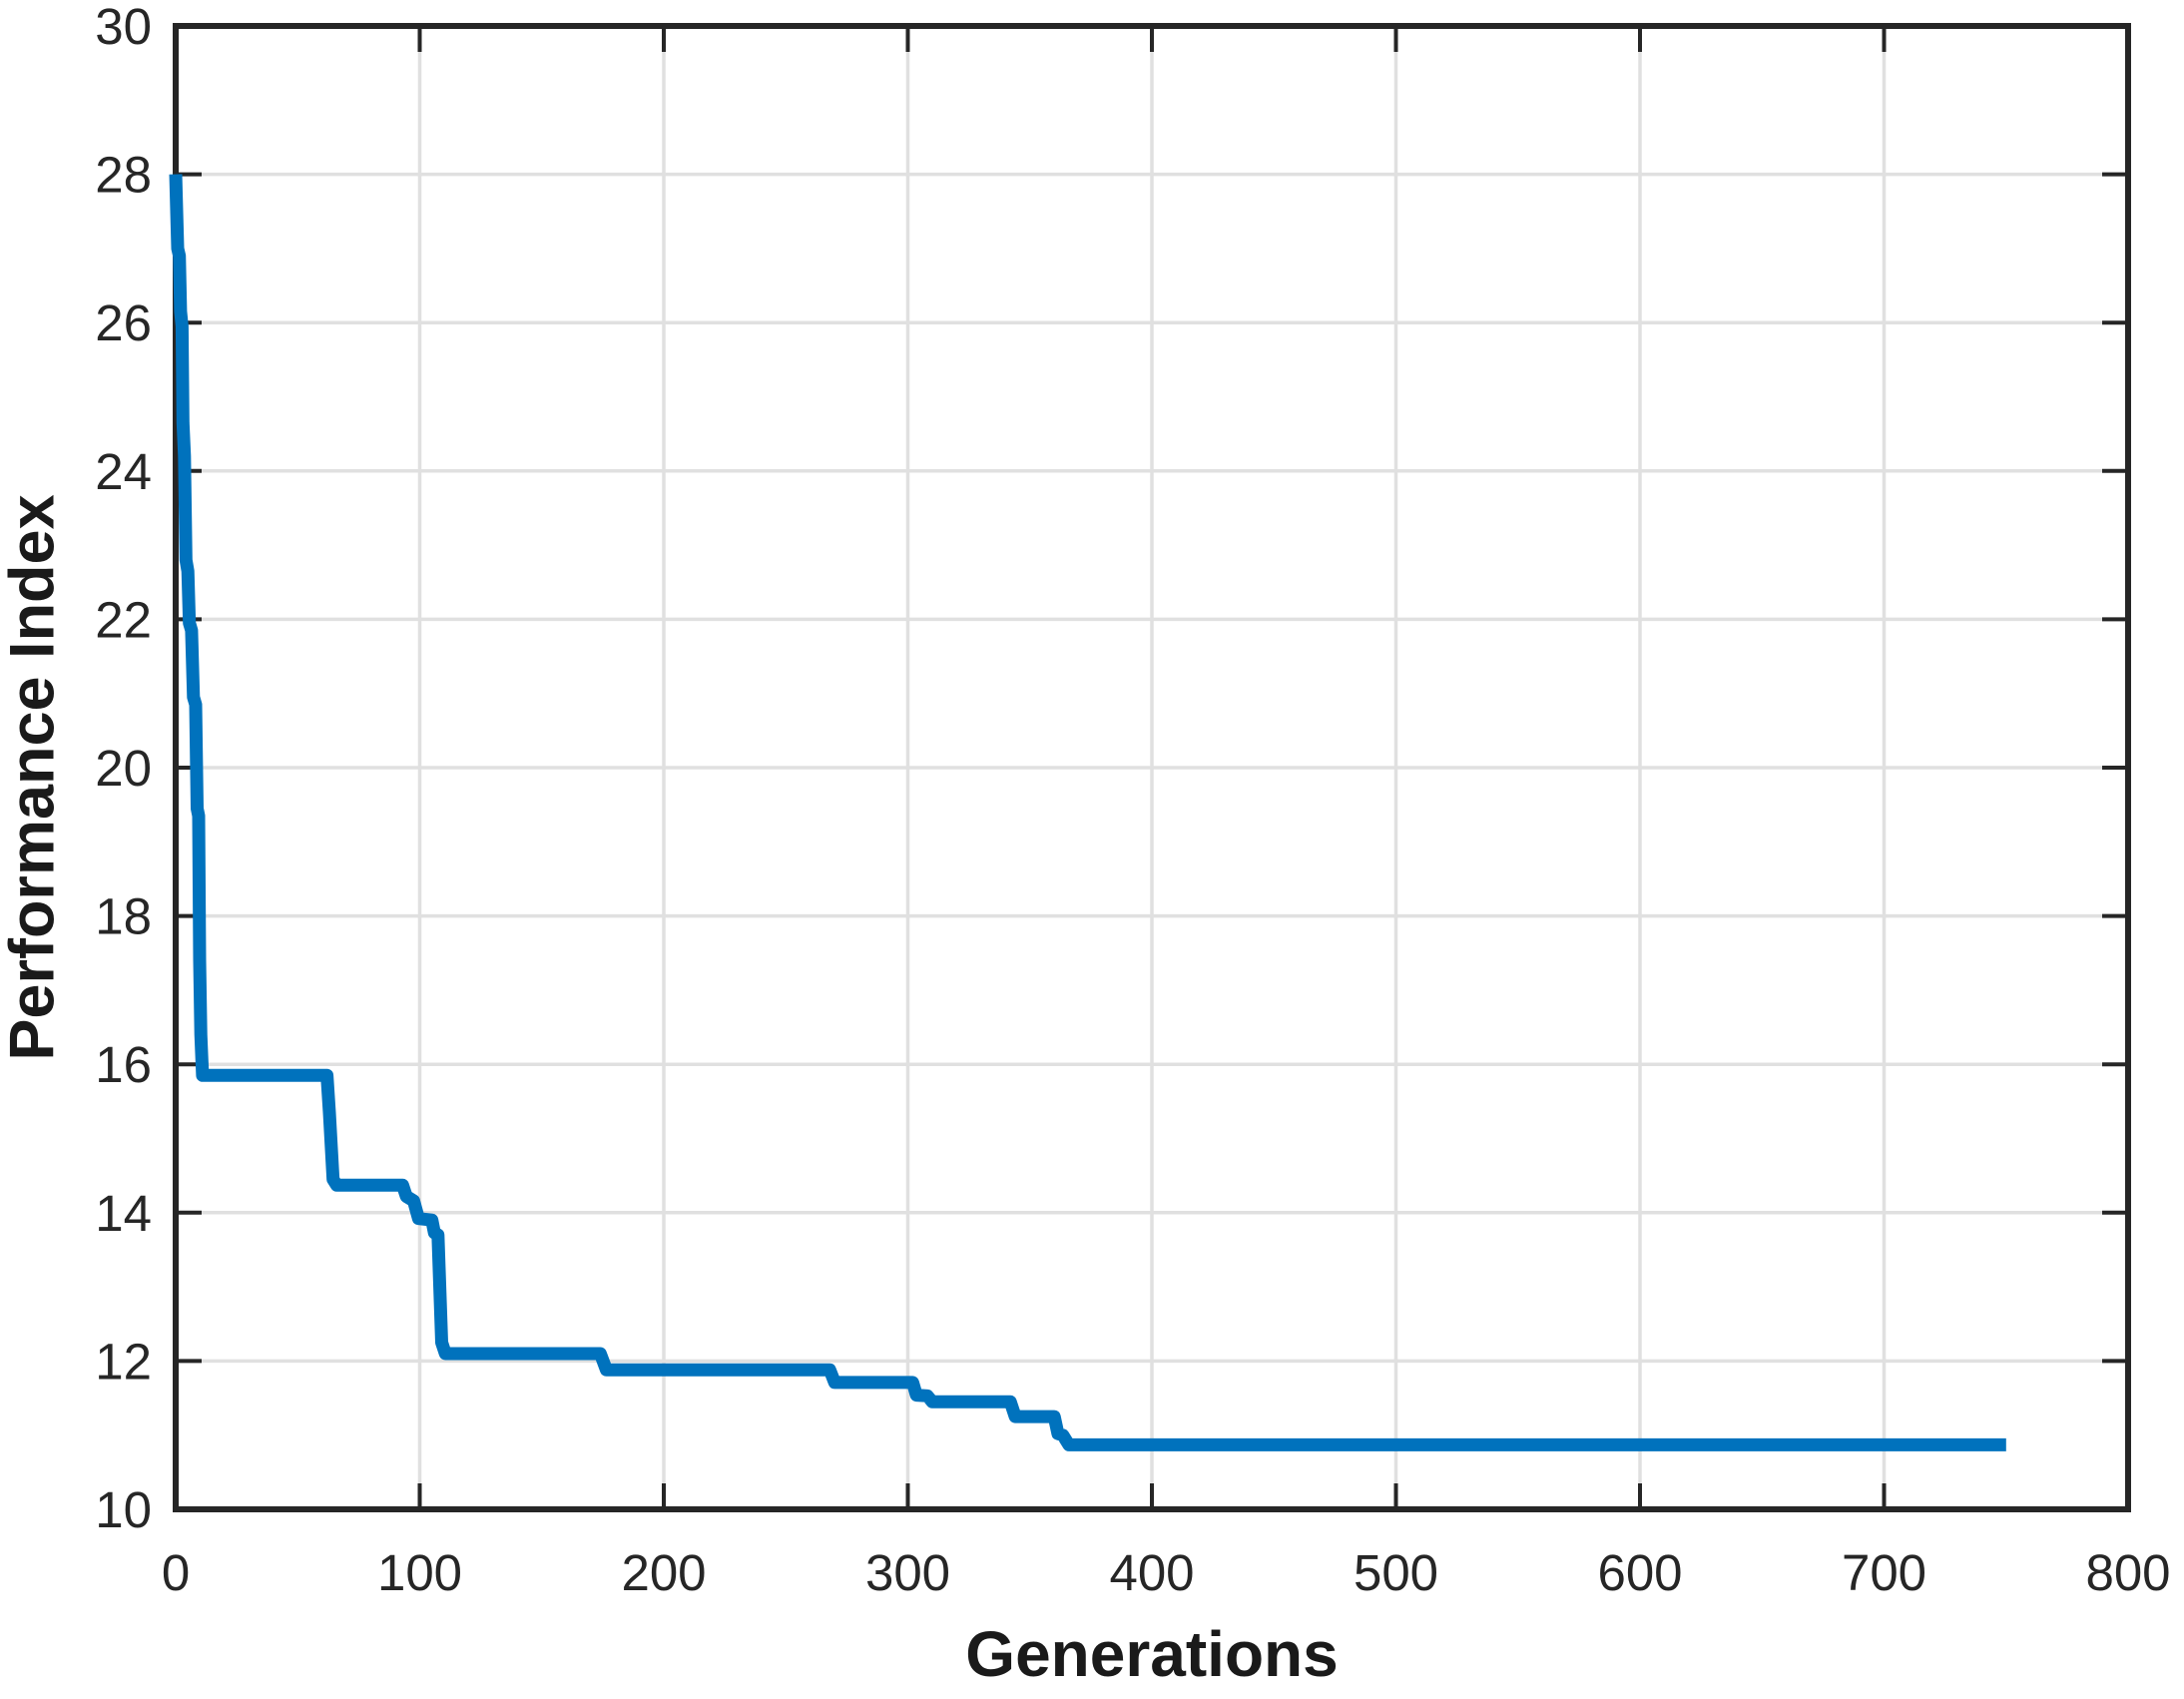 The image size is (2184, 1699). Describe the element at coordinates (908, 1572) in the screenshot. I see `x-tick-label: 300` at that location.